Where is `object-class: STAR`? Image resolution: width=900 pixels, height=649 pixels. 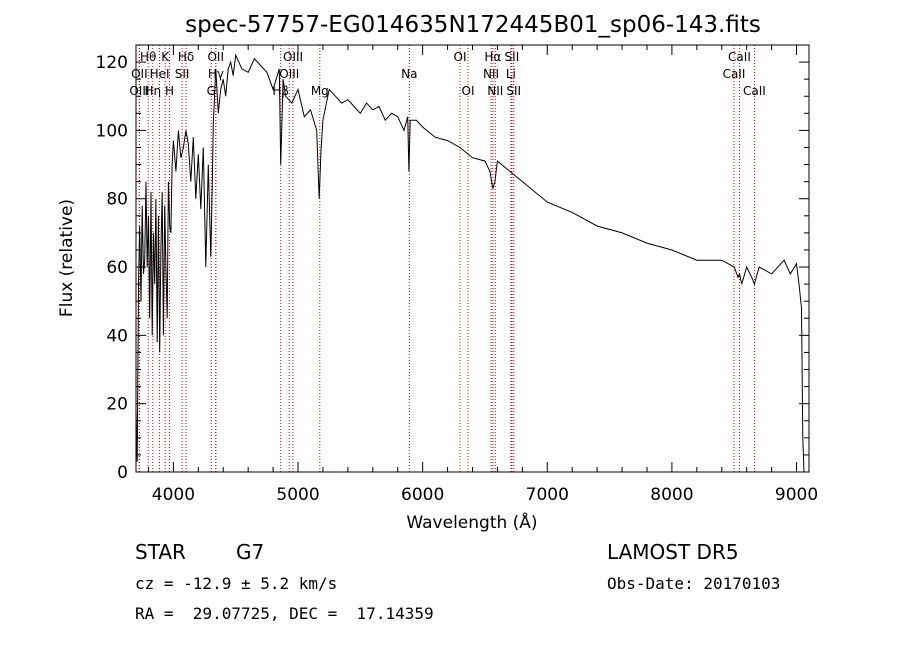
object-class: STAR is located at coordinates (160, 552).